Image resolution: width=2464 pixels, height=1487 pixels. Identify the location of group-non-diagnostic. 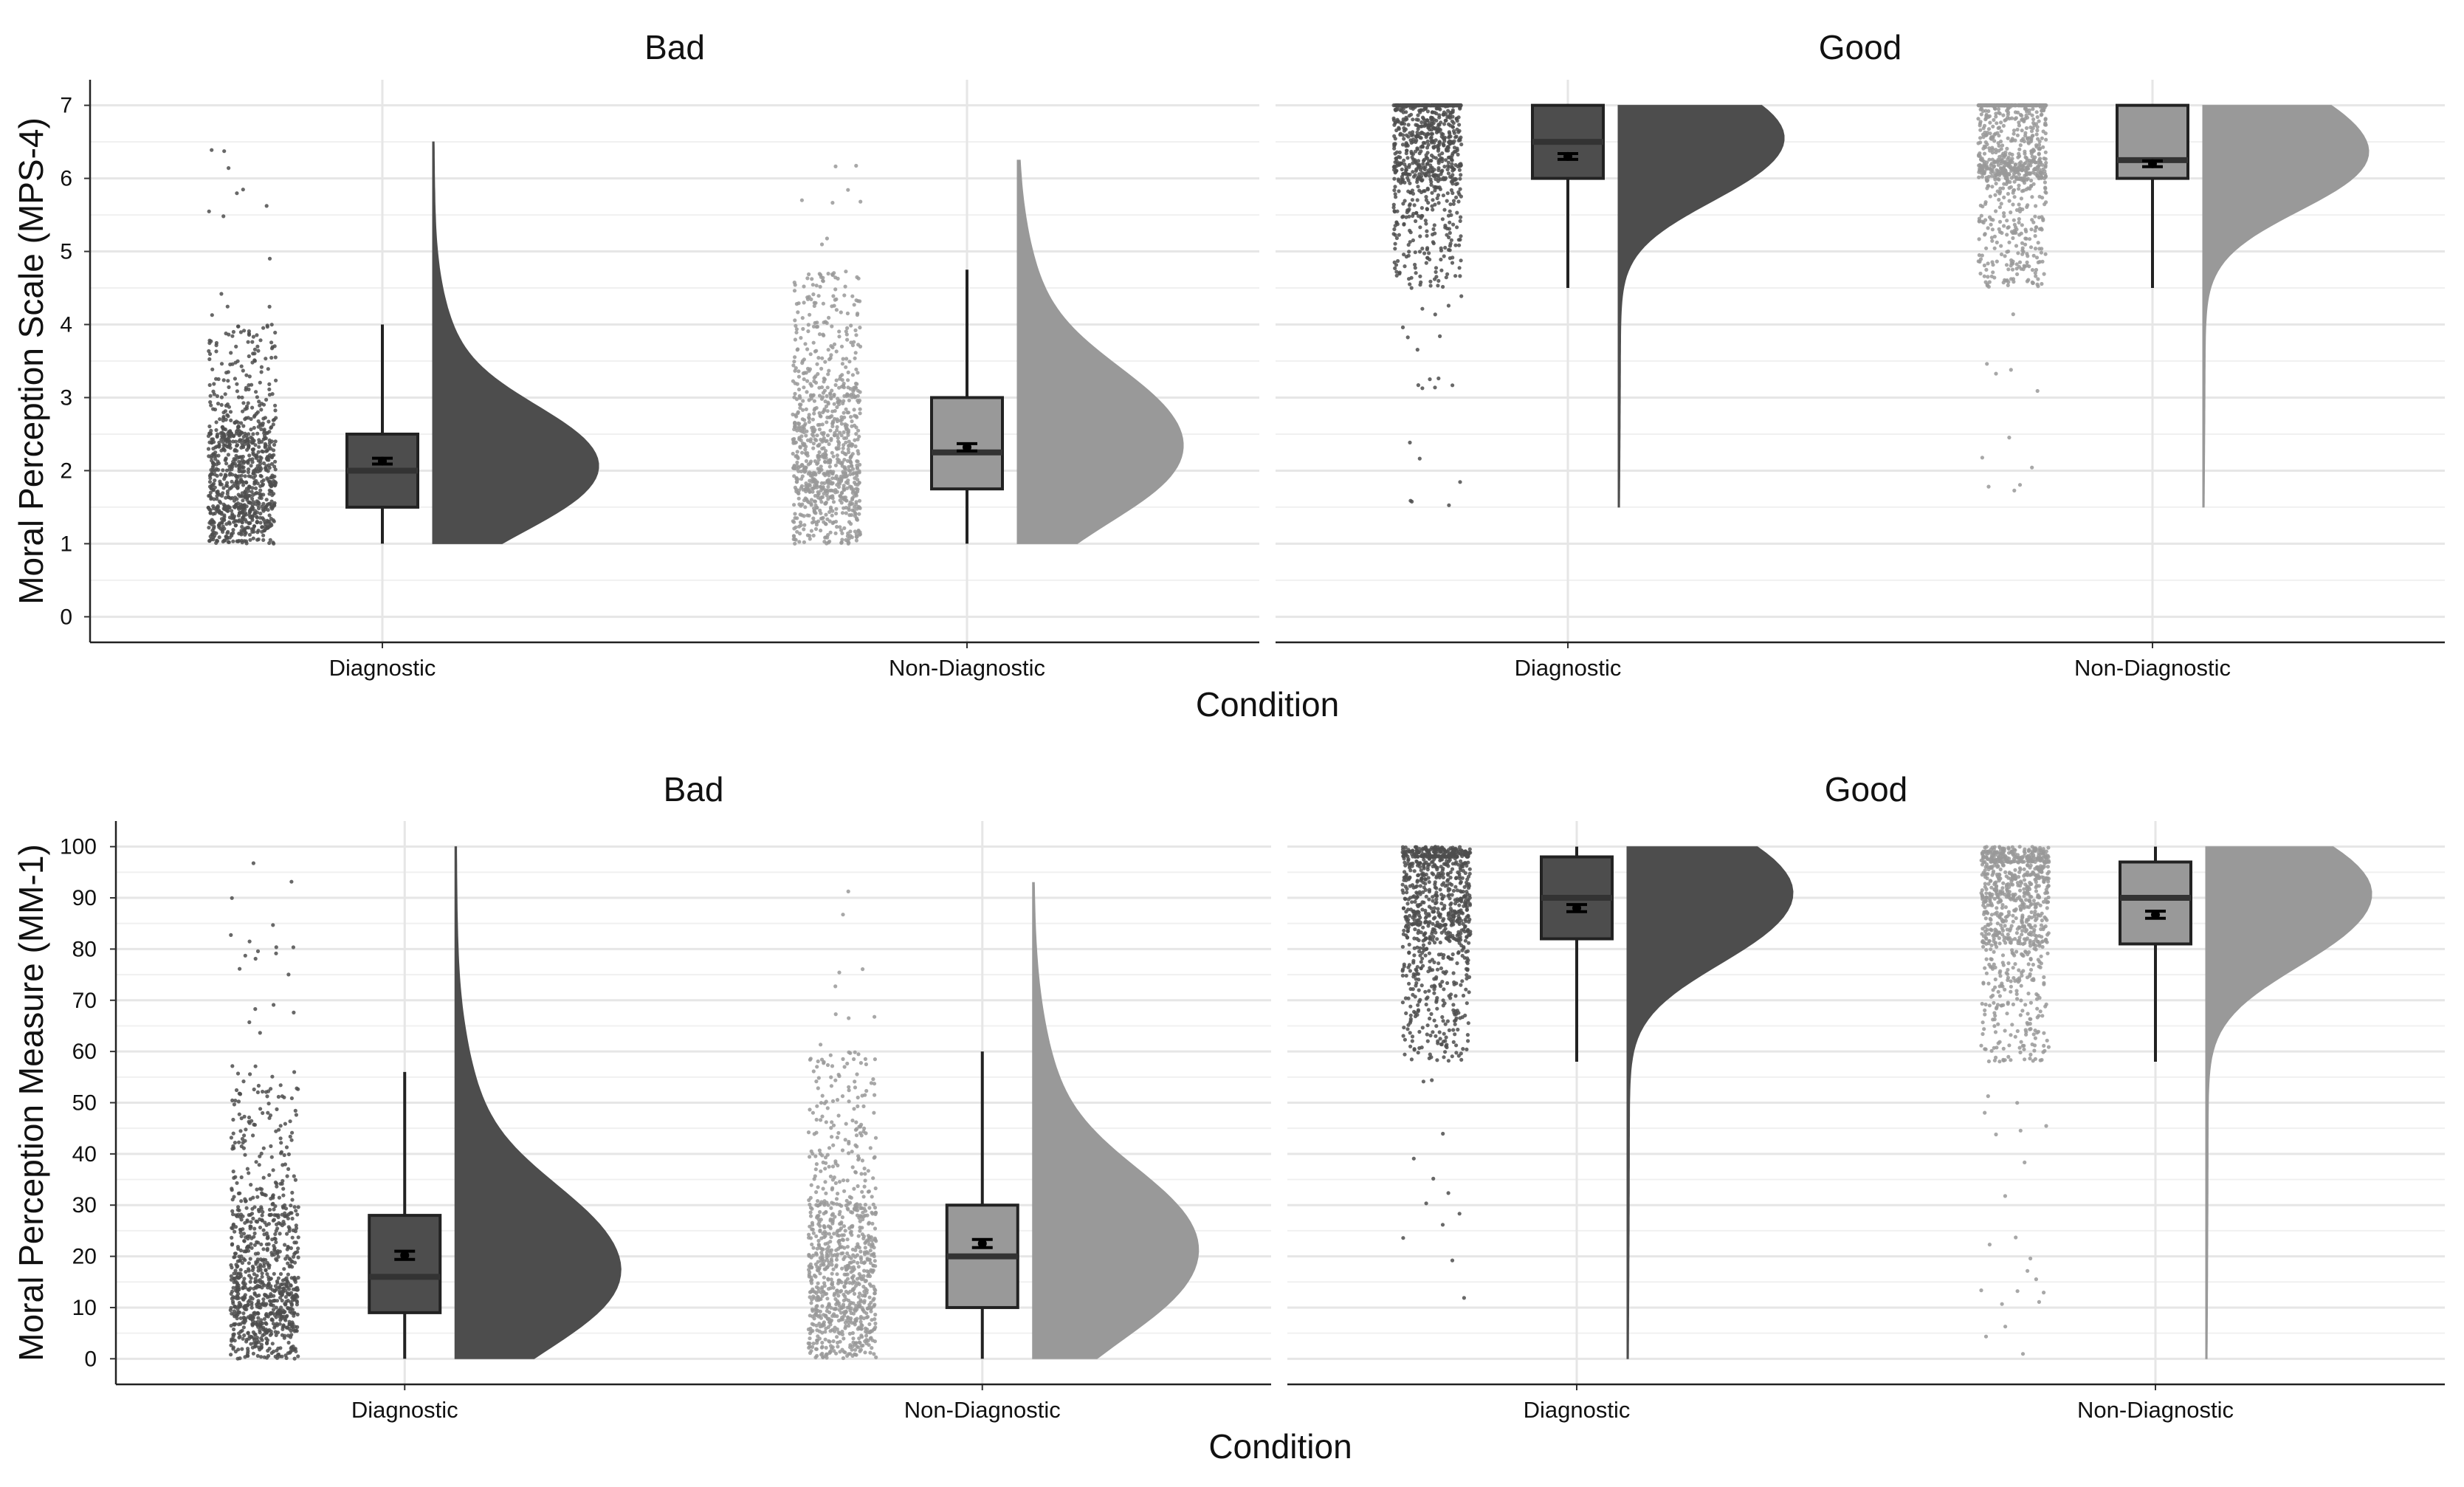
(2172, 305).